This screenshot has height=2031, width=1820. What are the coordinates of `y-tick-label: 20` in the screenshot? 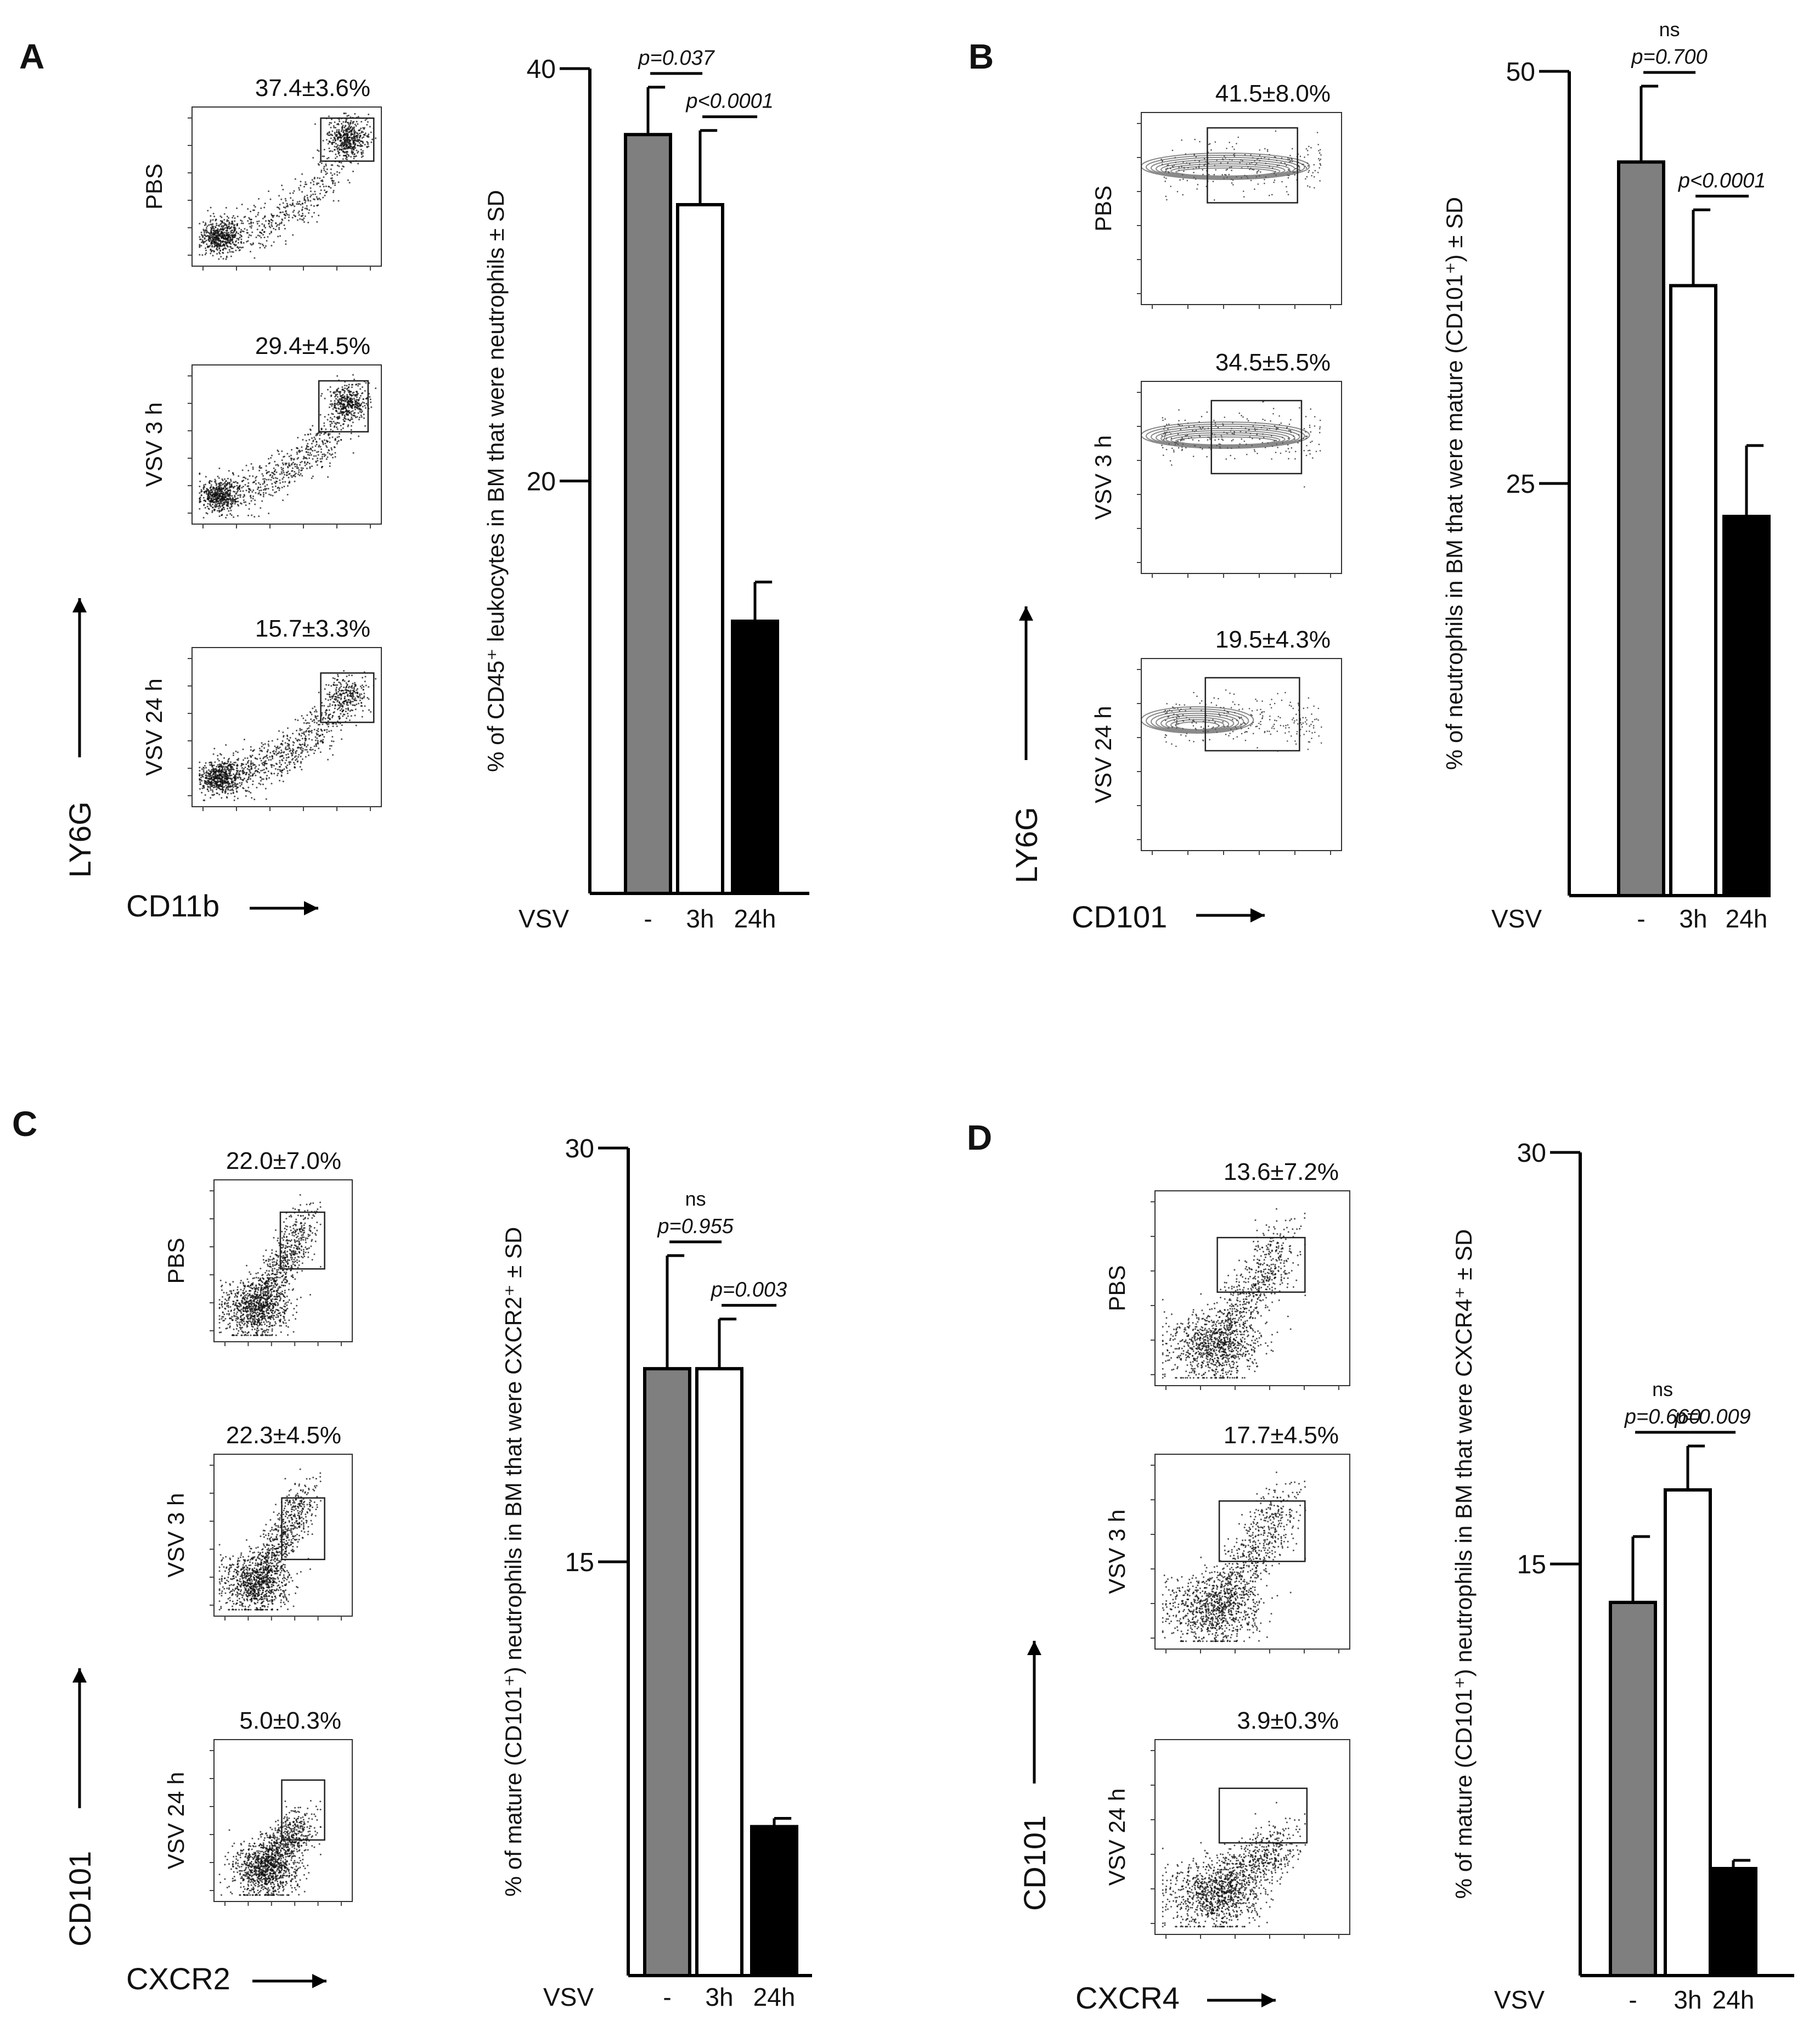 It's located at (541, 482).